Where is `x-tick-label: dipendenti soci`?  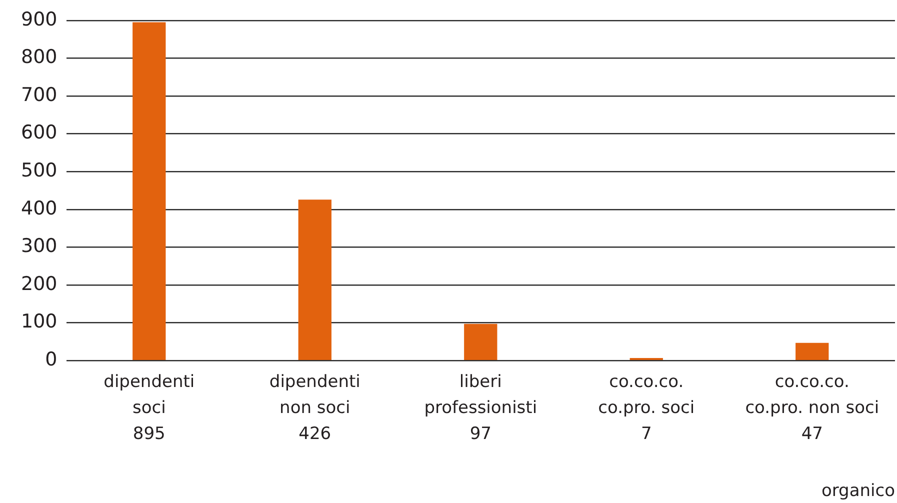
x-tick-label: dipendenti soci is located at coordinates (149, 395).